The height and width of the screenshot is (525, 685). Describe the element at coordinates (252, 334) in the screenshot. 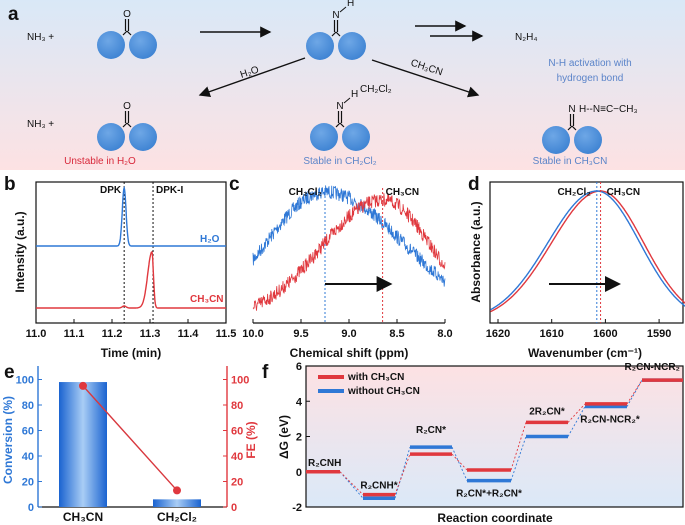

I see `x-tick-label: 10.0` at that location.